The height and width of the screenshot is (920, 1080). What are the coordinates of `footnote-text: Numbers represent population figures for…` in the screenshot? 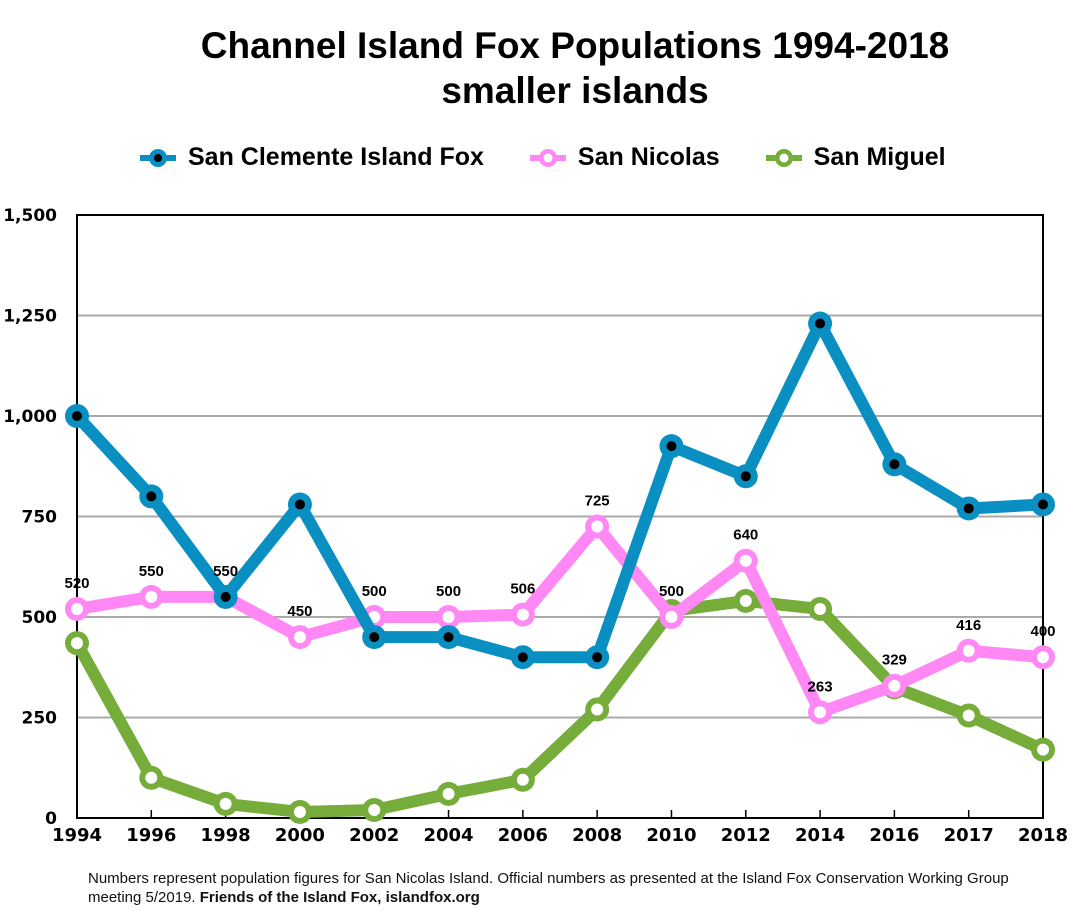 It's located at (548, 888).